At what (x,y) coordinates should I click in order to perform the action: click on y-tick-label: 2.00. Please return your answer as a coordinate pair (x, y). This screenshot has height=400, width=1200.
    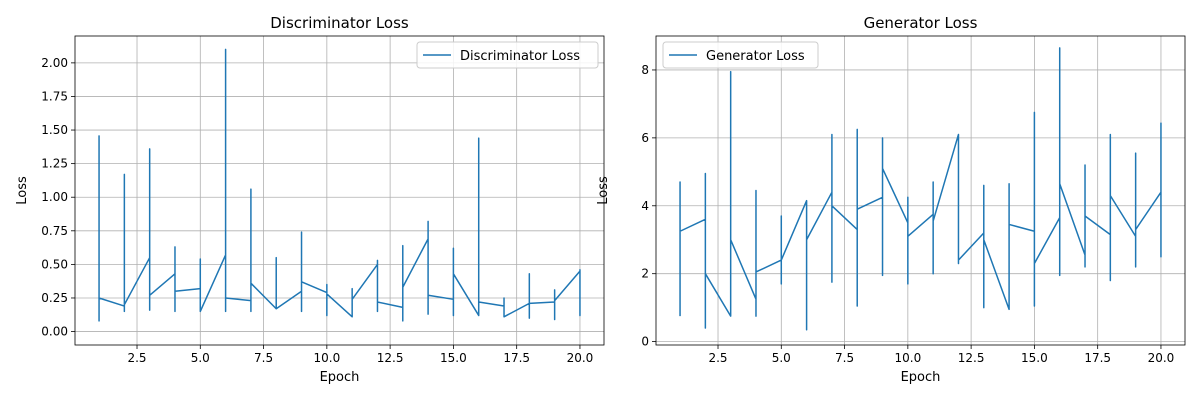
    Looking at the image, I should click on (54, 63).